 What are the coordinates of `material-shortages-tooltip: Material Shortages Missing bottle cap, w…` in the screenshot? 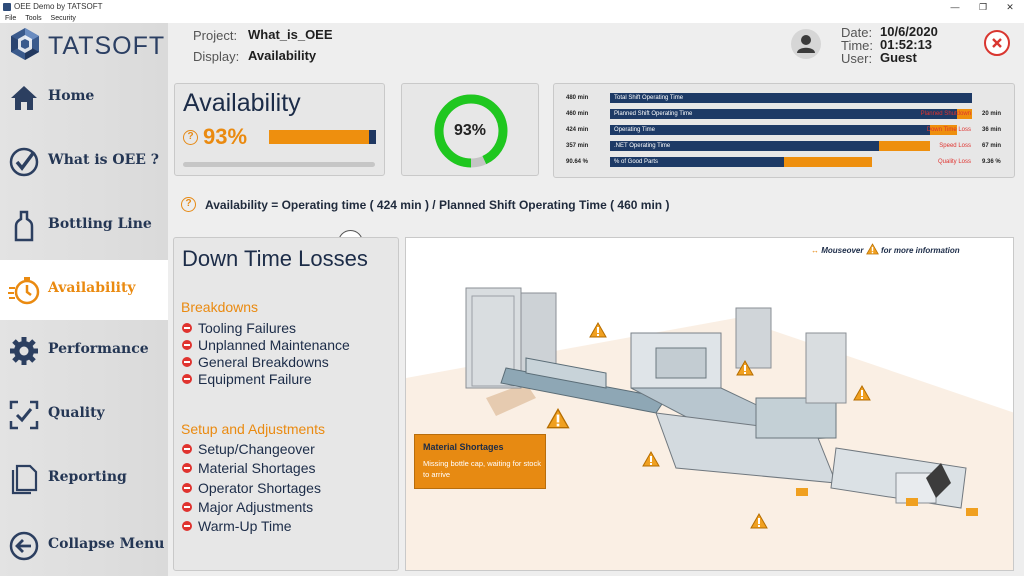 It's located at (480, 461).